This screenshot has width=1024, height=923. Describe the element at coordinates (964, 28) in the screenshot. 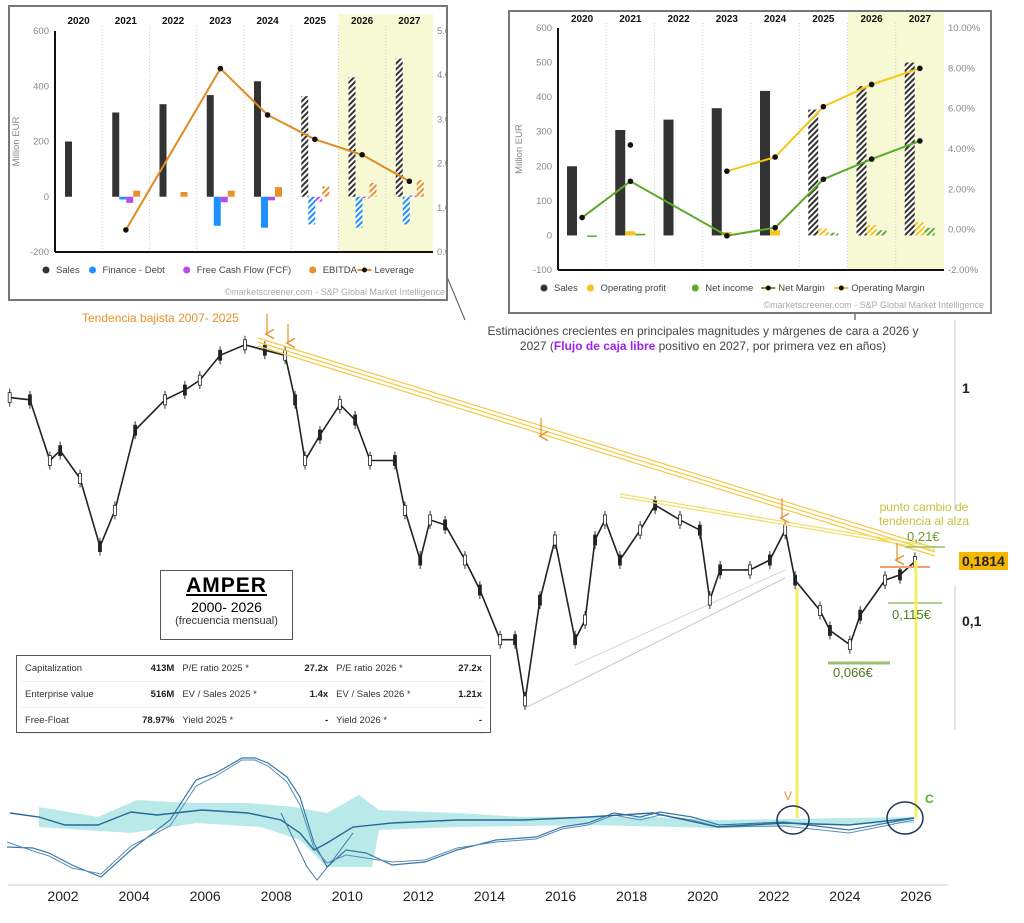

I see `y-right-tick-label: 10.00%` at that location.